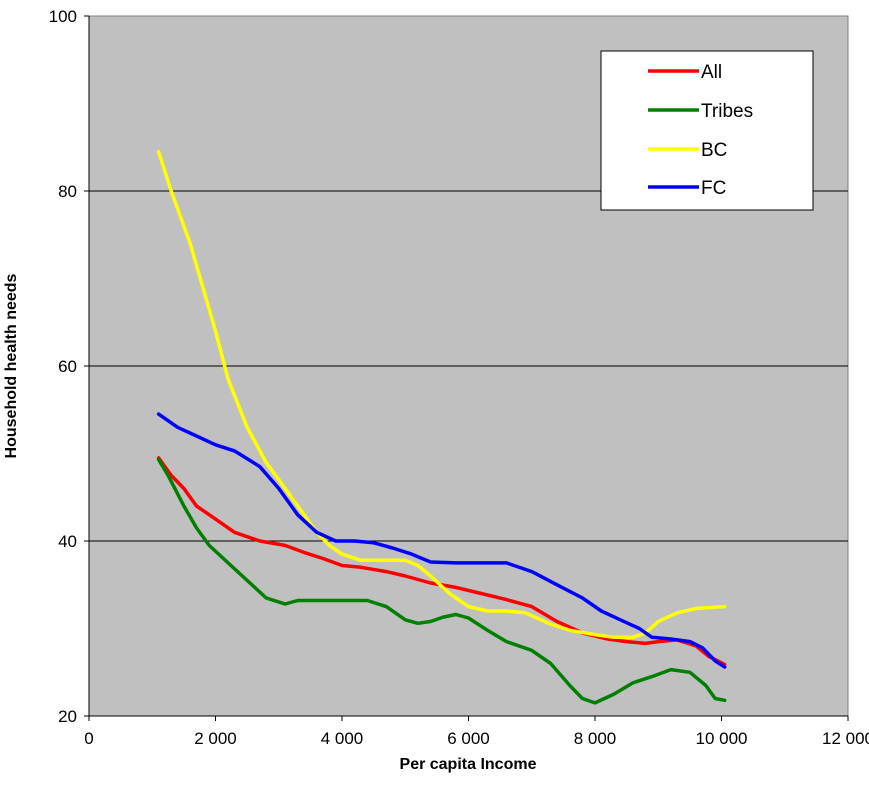  I want to click on y-tick-label-0: 20, so click(67, 716).